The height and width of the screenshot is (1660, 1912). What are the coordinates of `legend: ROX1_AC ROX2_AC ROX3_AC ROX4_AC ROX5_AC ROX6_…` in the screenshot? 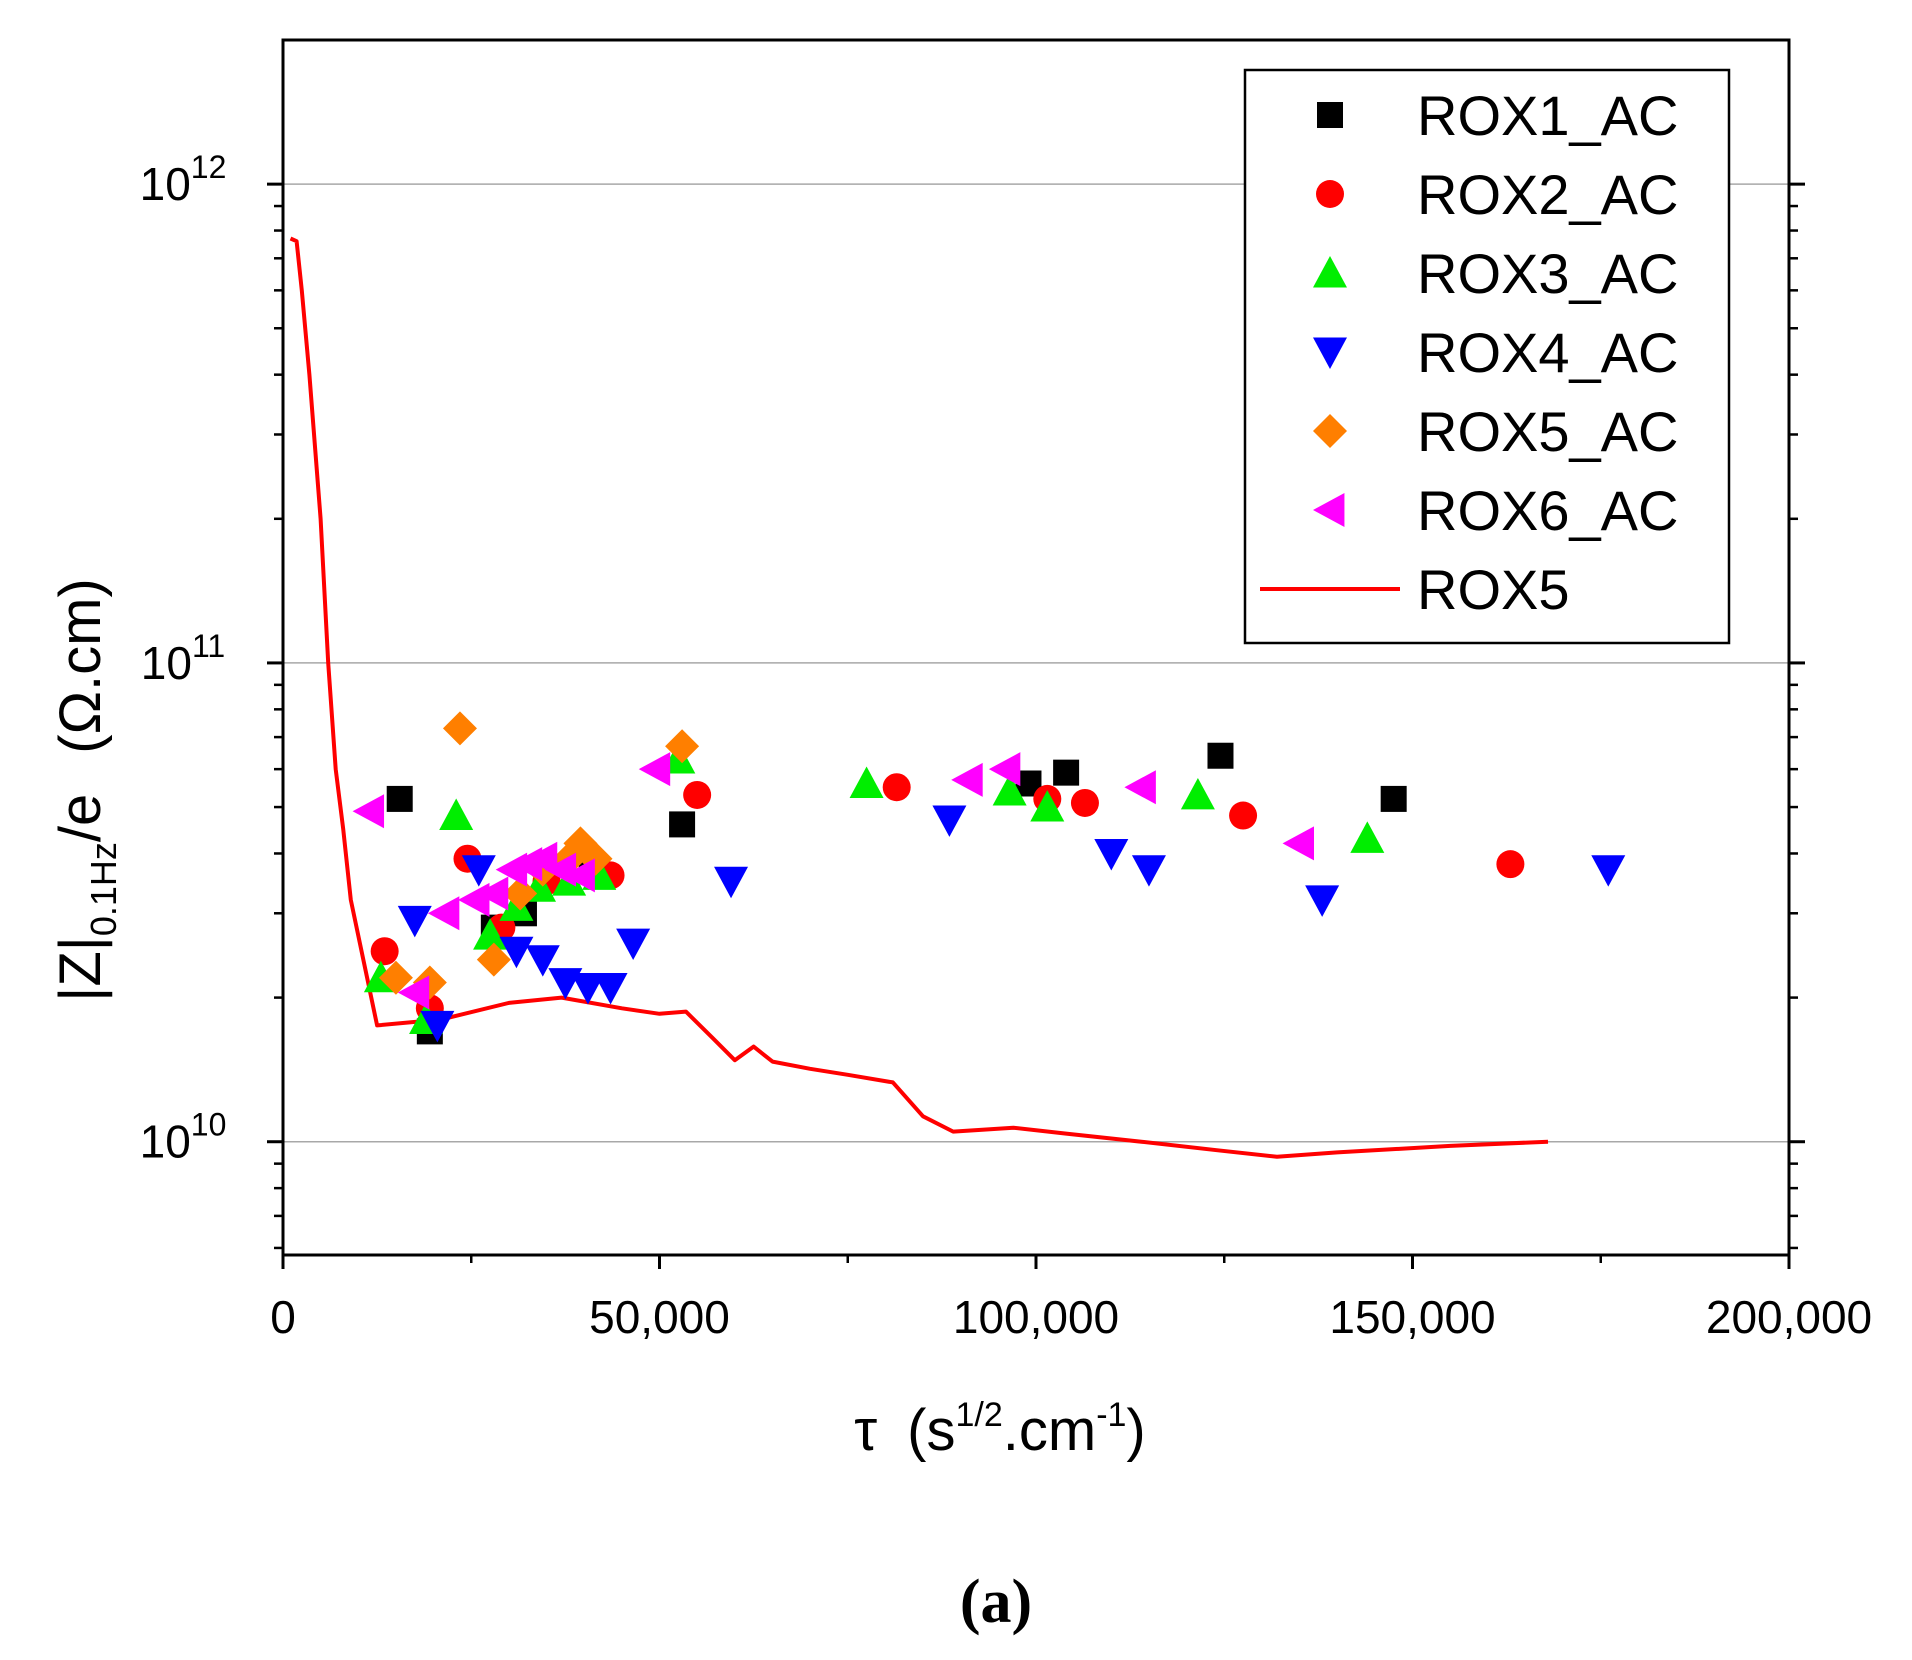 It's located at (1487, 356).